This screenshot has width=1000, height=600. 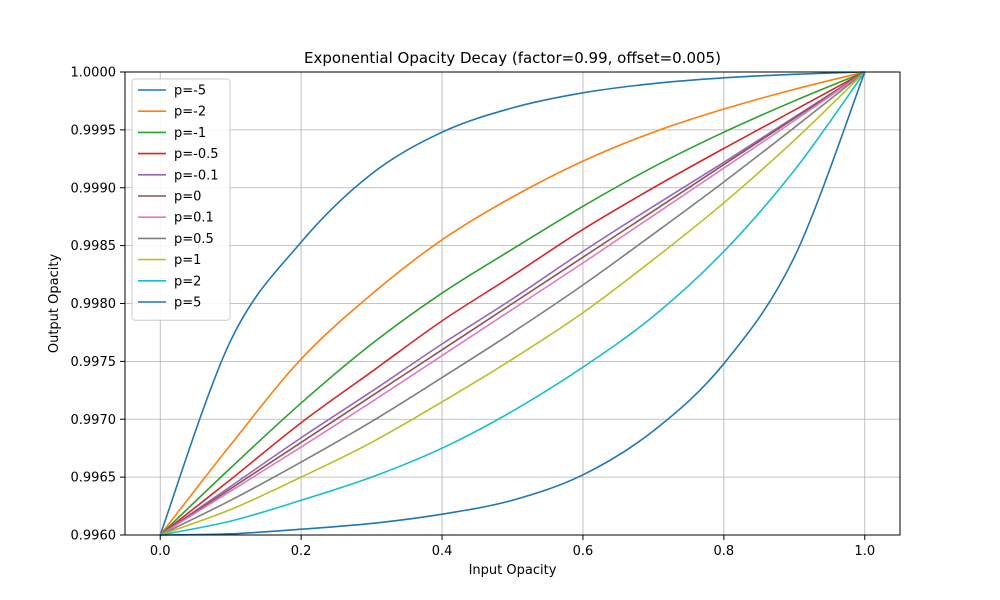 What do you see at coordinates (94, 130) in the screenshot?
I see `y-tick-label: 0.9995` at bounding box center [94, 130].